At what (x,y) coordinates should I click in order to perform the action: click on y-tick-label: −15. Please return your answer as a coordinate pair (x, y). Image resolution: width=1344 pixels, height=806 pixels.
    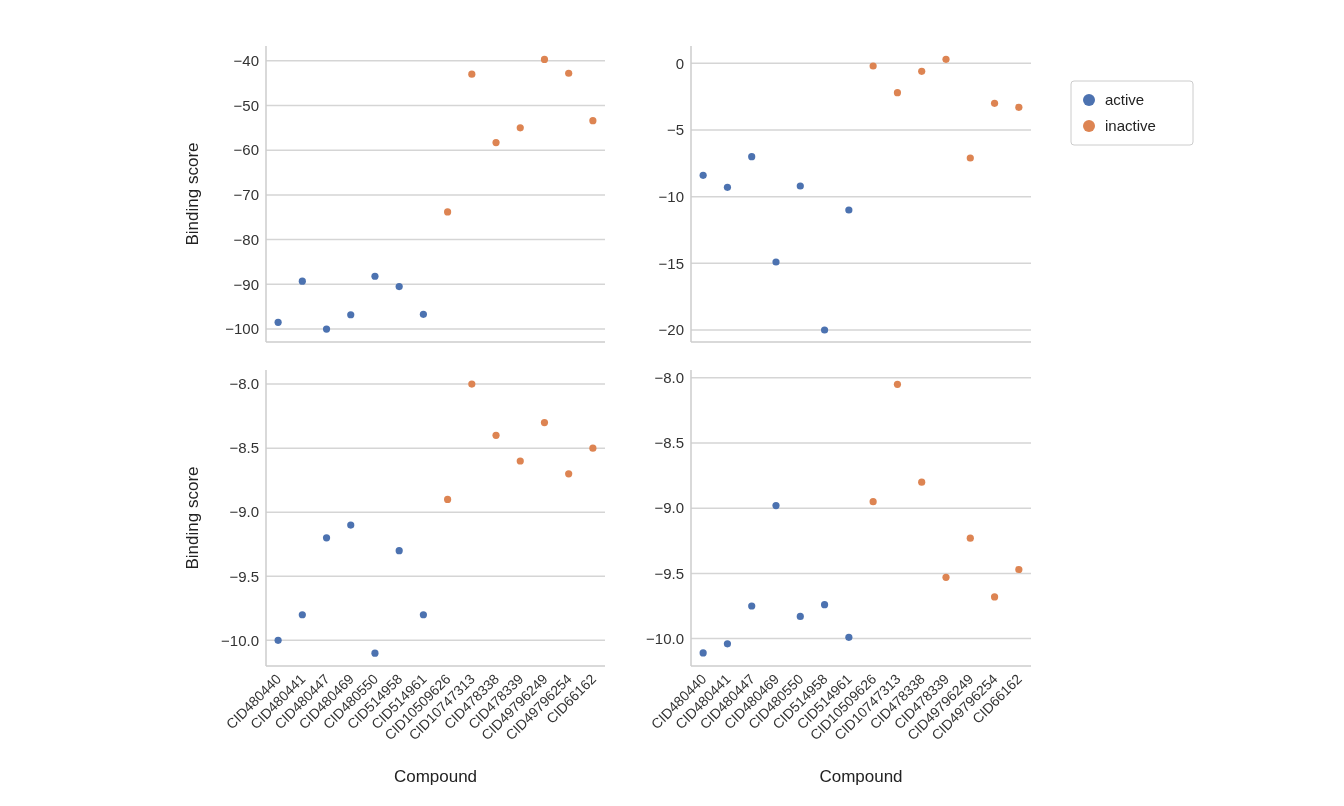
    Looking at the image, I should click on (671, 263).